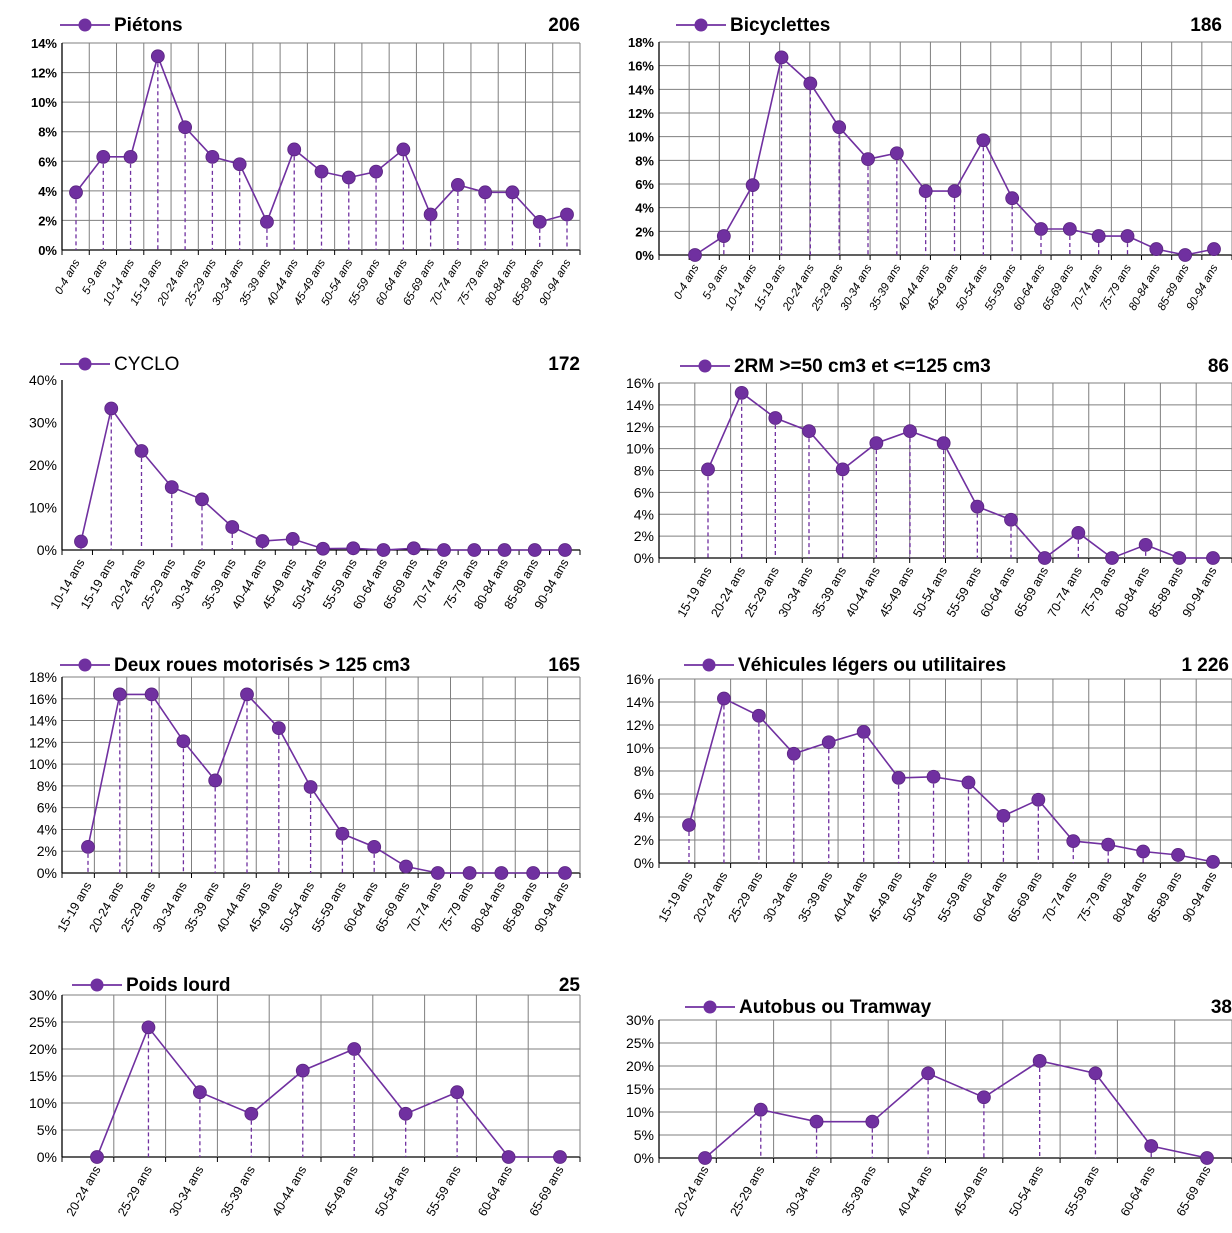 Image resolution: width=1232 pixels, height=1233 pixels. Describe the element at coordinates (780, 25) in the screenshot. I see `chart-title: Bicyclettes` at that location.